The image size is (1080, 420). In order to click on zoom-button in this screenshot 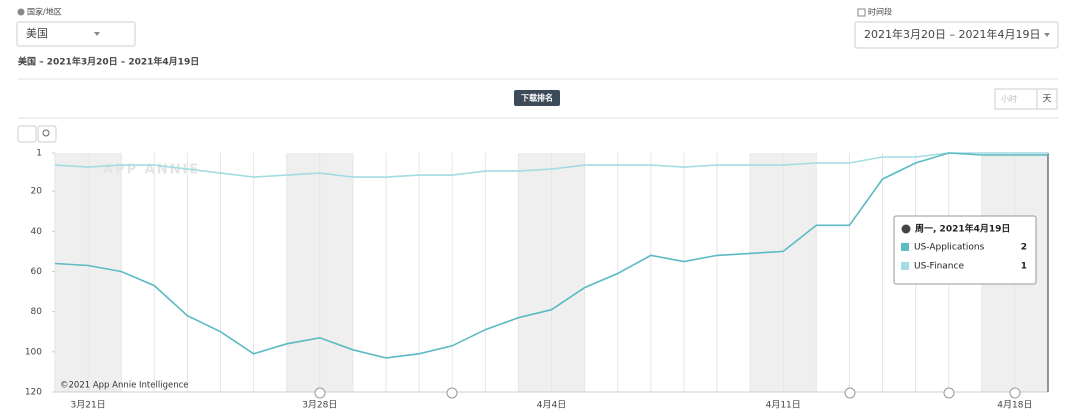, I will do `click(47, 134)`.